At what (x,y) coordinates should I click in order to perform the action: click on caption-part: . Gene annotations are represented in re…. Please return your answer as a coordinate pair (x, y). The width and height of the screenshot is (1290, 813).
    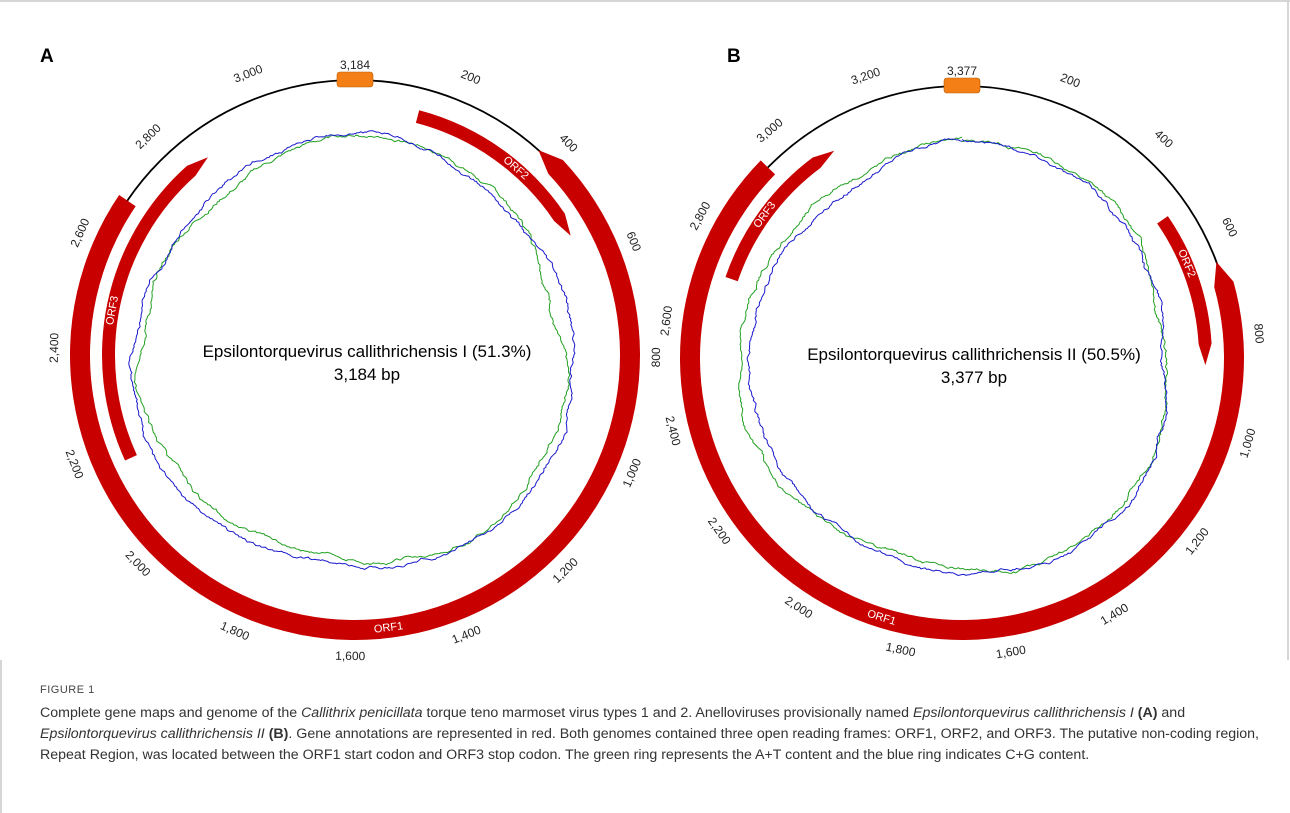
    Looking at the image, I should click on (649, 744).